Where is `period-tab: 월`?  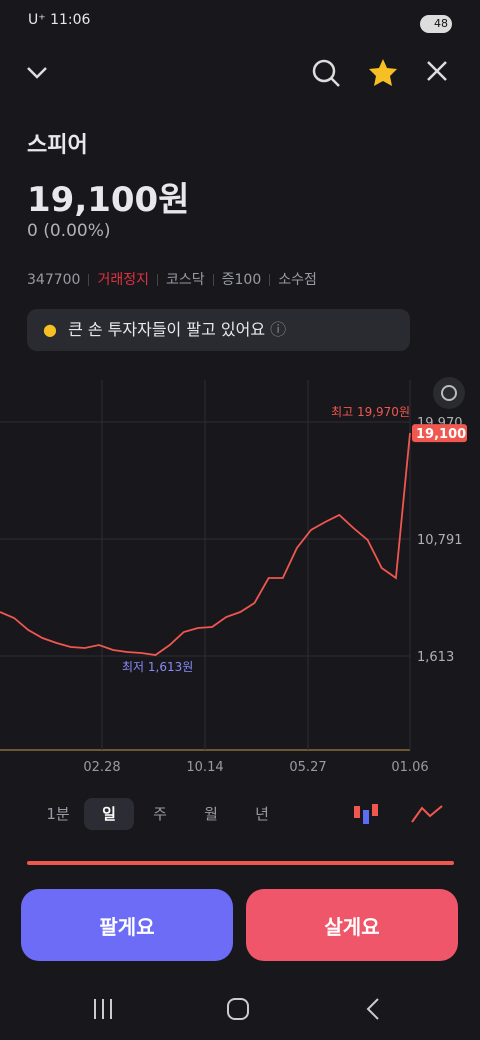
period-tab: 월 is located at coordinates (211, 814).